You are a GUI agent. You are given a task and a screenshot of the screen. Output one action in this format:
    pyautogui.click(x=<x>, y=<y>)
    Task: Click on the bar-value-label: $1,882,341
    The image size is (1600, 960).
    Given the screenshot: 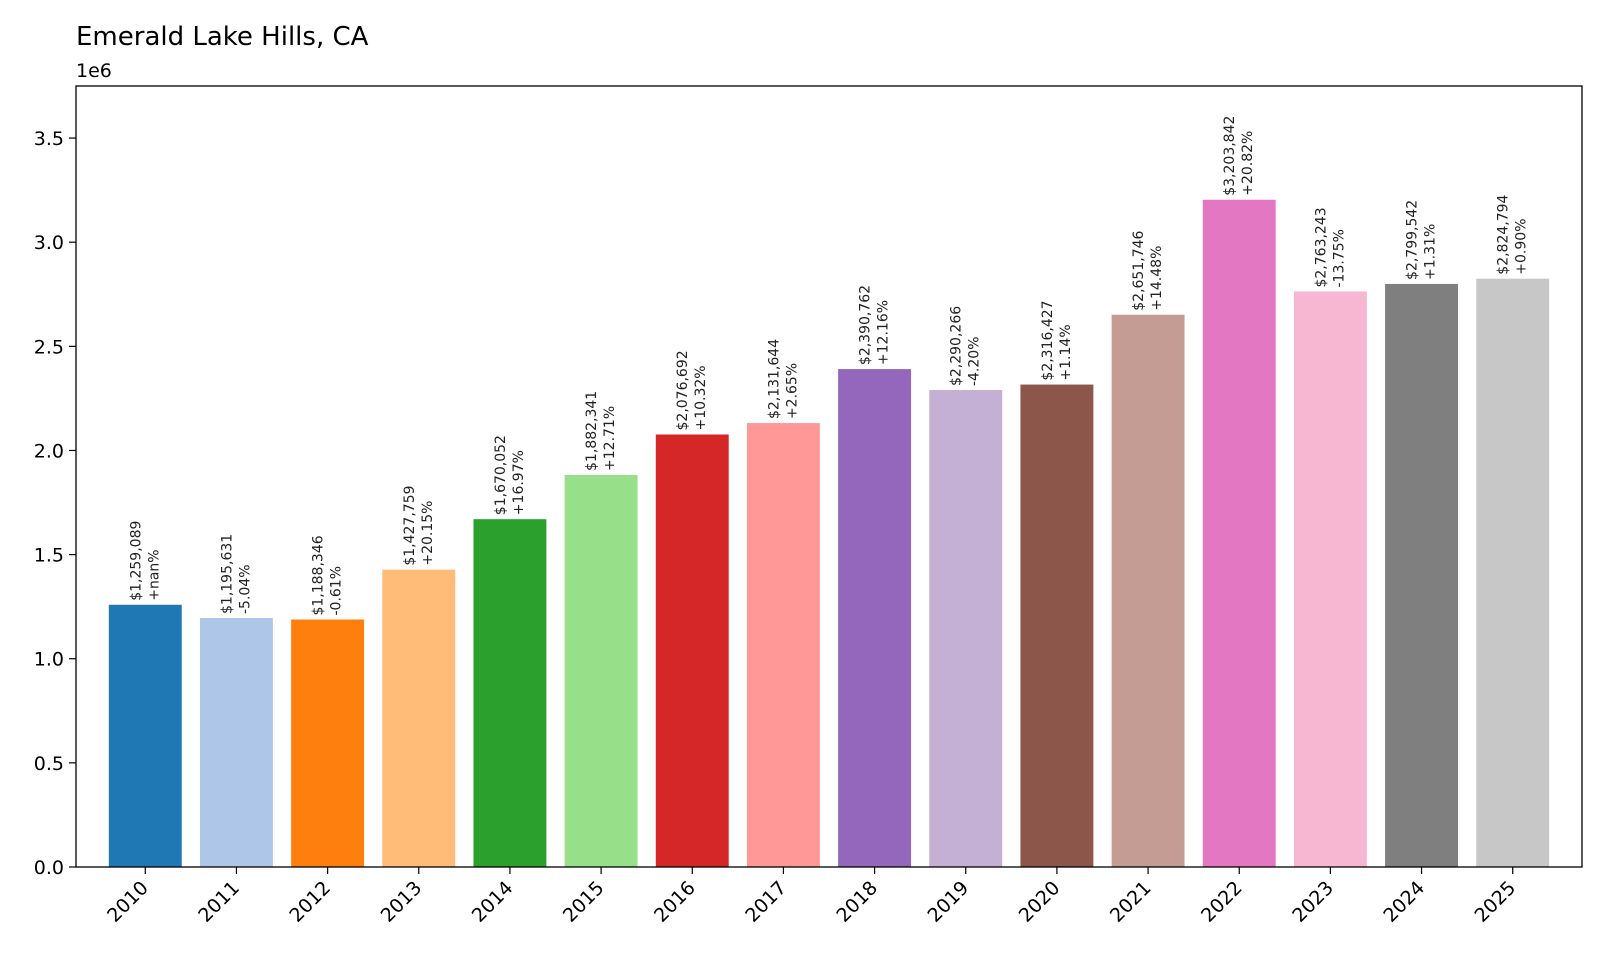 What is the action you would take?
    pyautogui.click(x=592, y=431)
    